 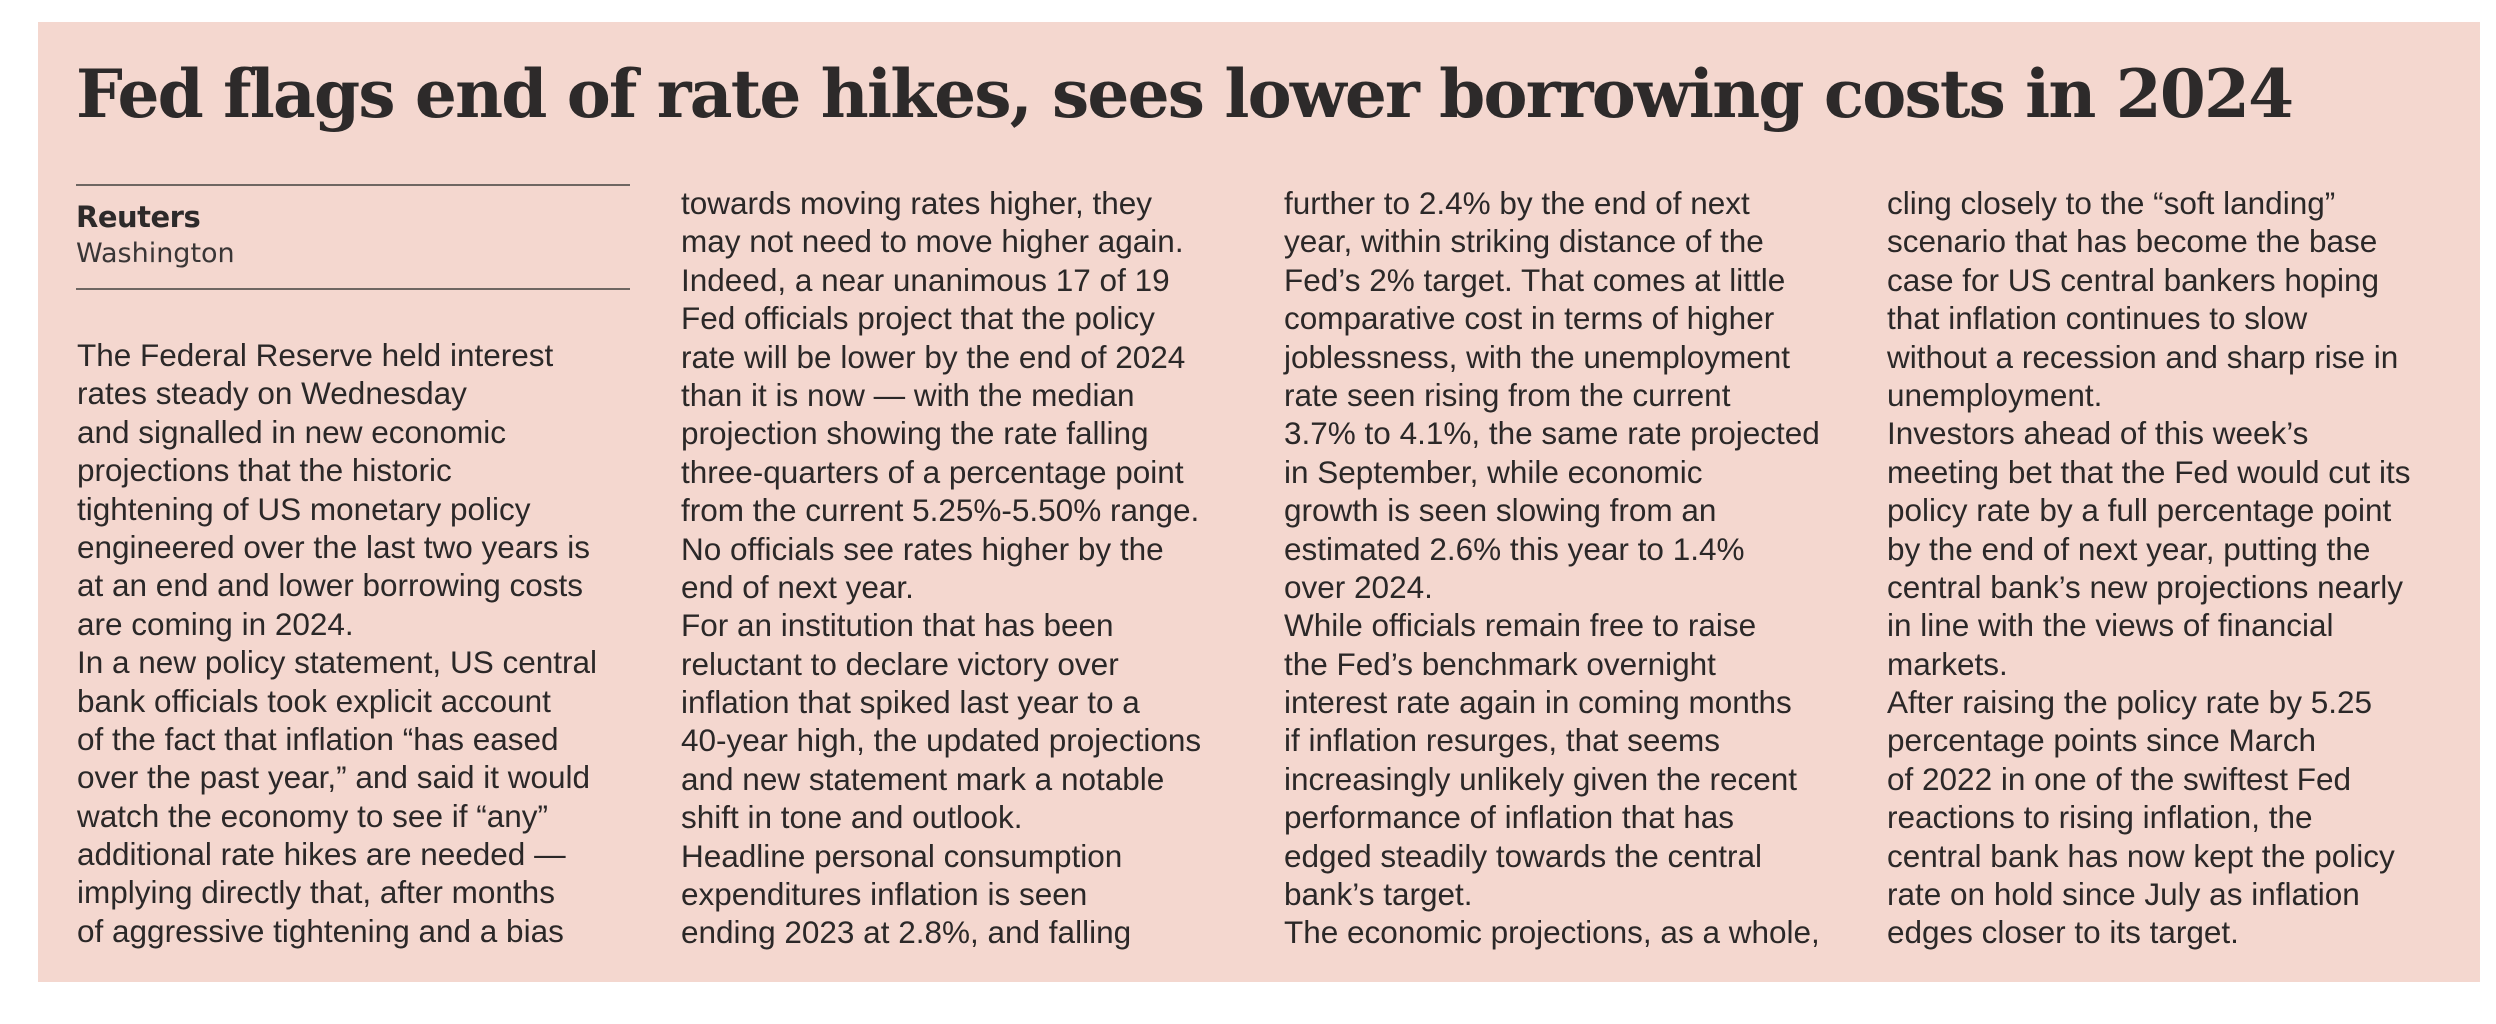 What do you see at coordinates (315, 355) in the screenshot?
I see `text-line: The Federal Reserve held interest` at bounding box center [315, 355].